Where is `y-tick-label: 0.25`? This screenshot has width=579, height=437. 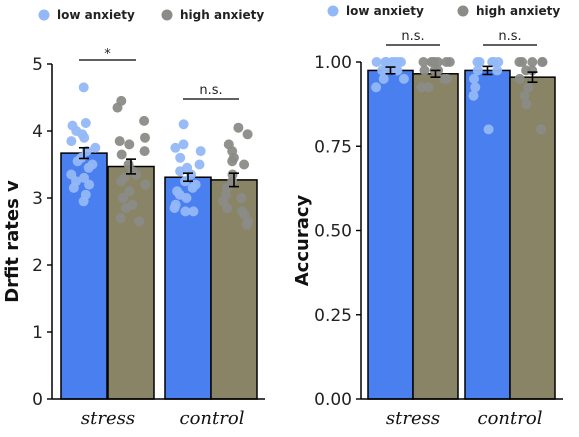
y-tick-label: 0.25 is located at coordinates (333, 316).